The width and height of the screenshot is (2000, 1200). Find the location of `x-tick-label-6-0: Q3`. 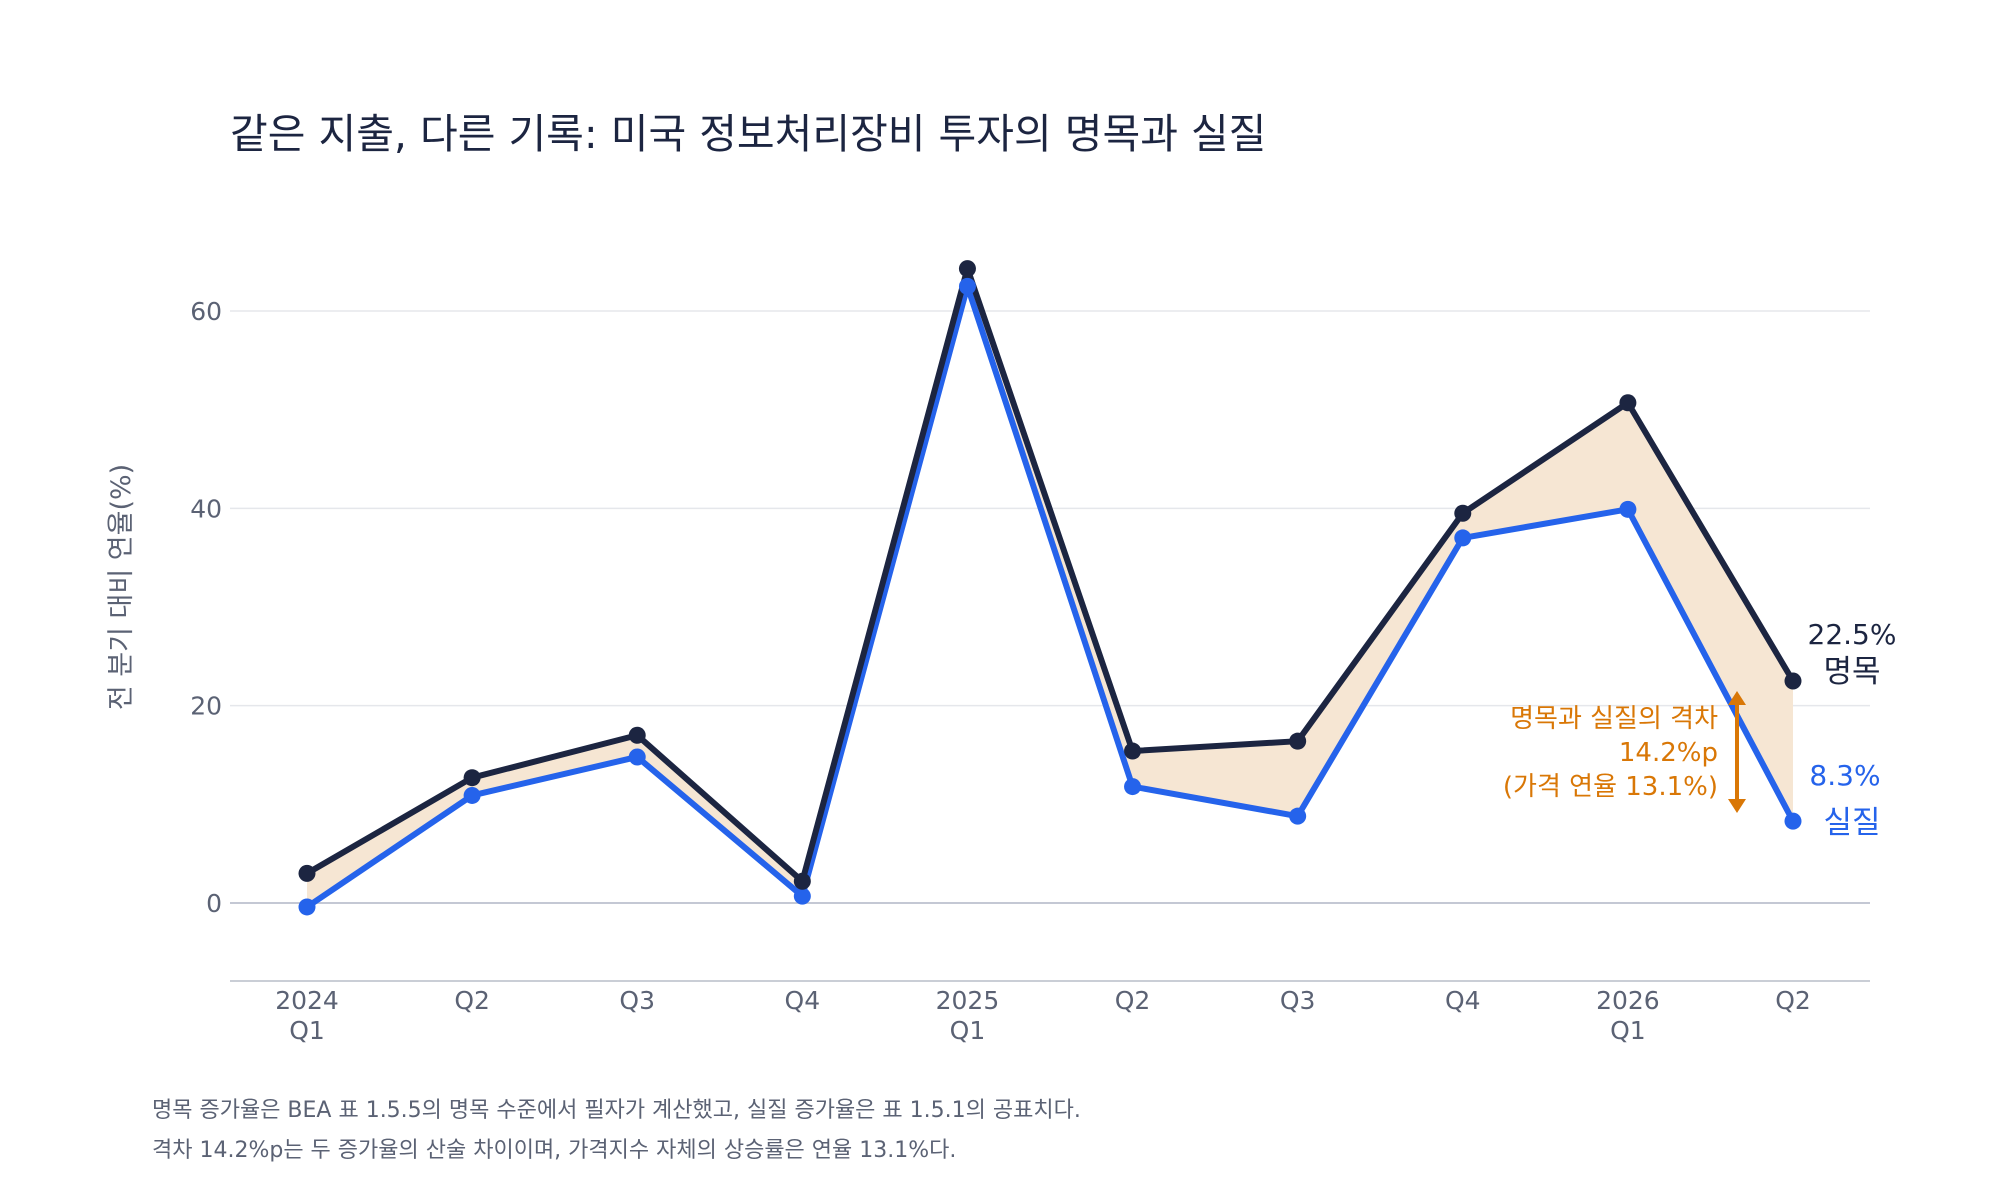

x-tick-label-6-0: Q3 is located at coordinates (1298, 1000).